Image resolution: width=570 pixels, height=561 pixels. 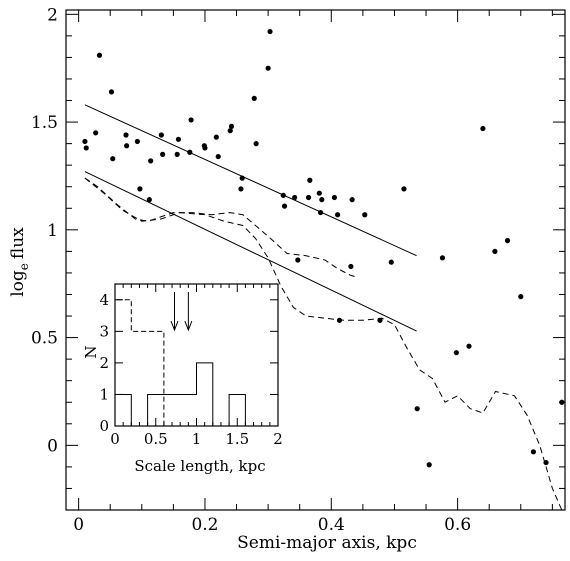 I want to click on x-tick-label: 0, so click(x=78, y=525).